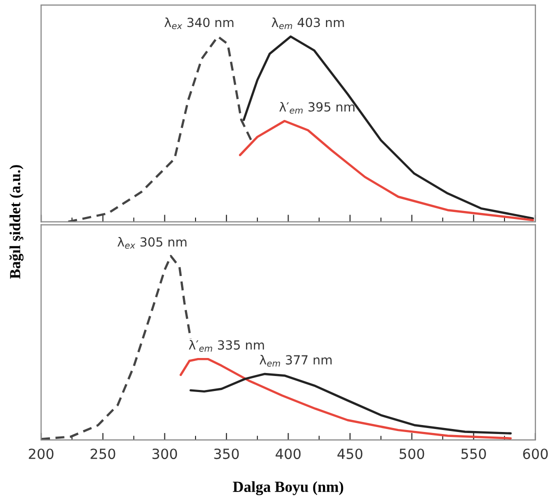  I want to click on annotation: λ$_{ex}$ 305 nm, so click(152, 243).